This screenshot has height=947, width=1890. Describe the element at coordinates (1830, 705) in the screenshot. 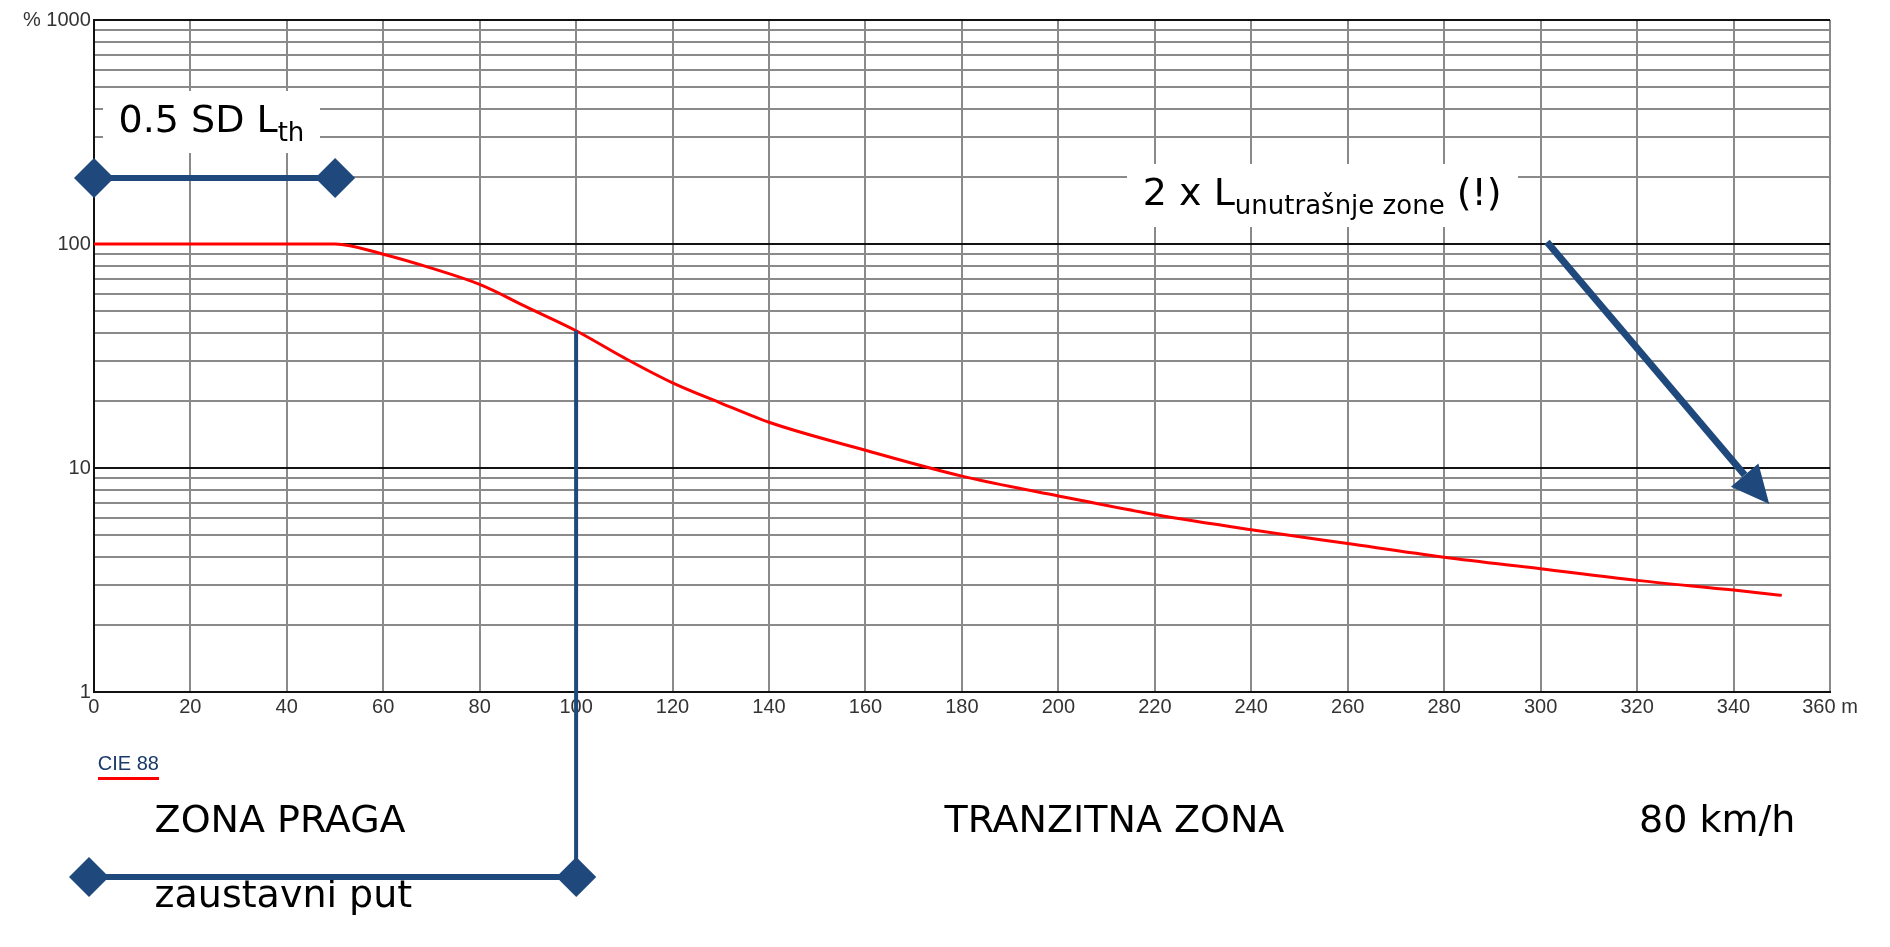

I see `x-tick-label: 360 m` at that location.